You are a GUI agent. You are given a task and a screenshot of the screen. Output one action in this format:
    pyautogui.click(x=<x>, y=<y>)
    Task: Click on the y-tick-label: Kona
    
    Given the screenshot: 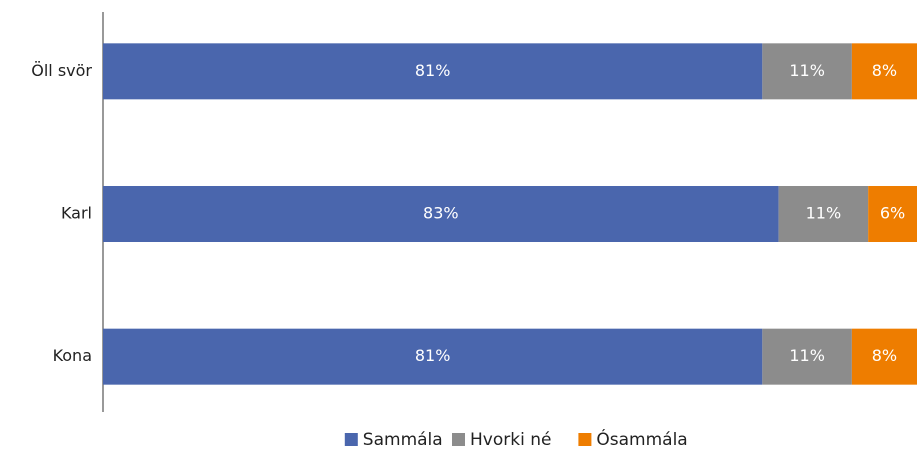 What is the action you would take?
    pyautogui.click(x=72, y=355)
    